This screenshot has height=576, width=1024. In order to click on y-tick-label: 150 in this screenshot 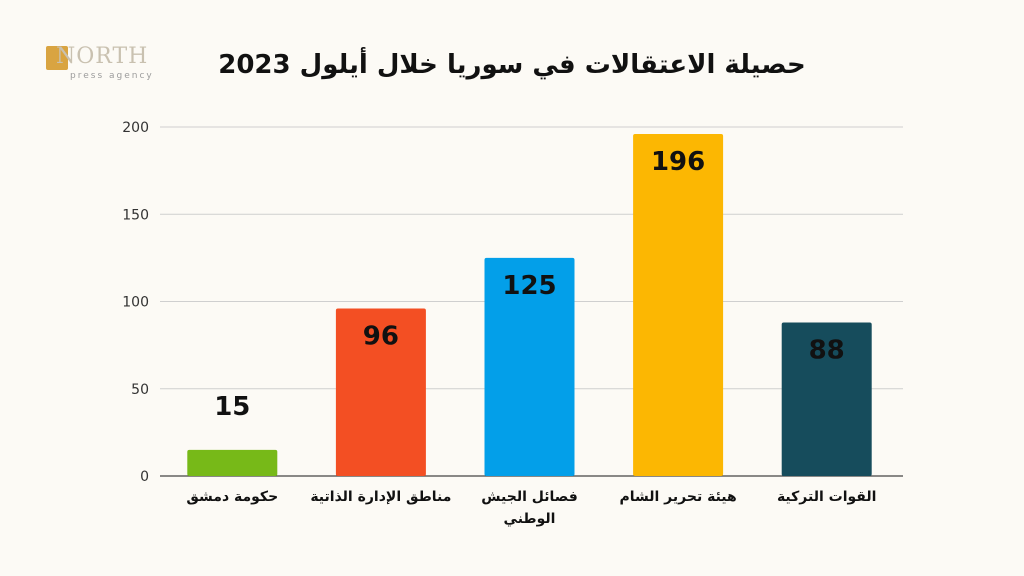, I will do `click(135, 215)`.